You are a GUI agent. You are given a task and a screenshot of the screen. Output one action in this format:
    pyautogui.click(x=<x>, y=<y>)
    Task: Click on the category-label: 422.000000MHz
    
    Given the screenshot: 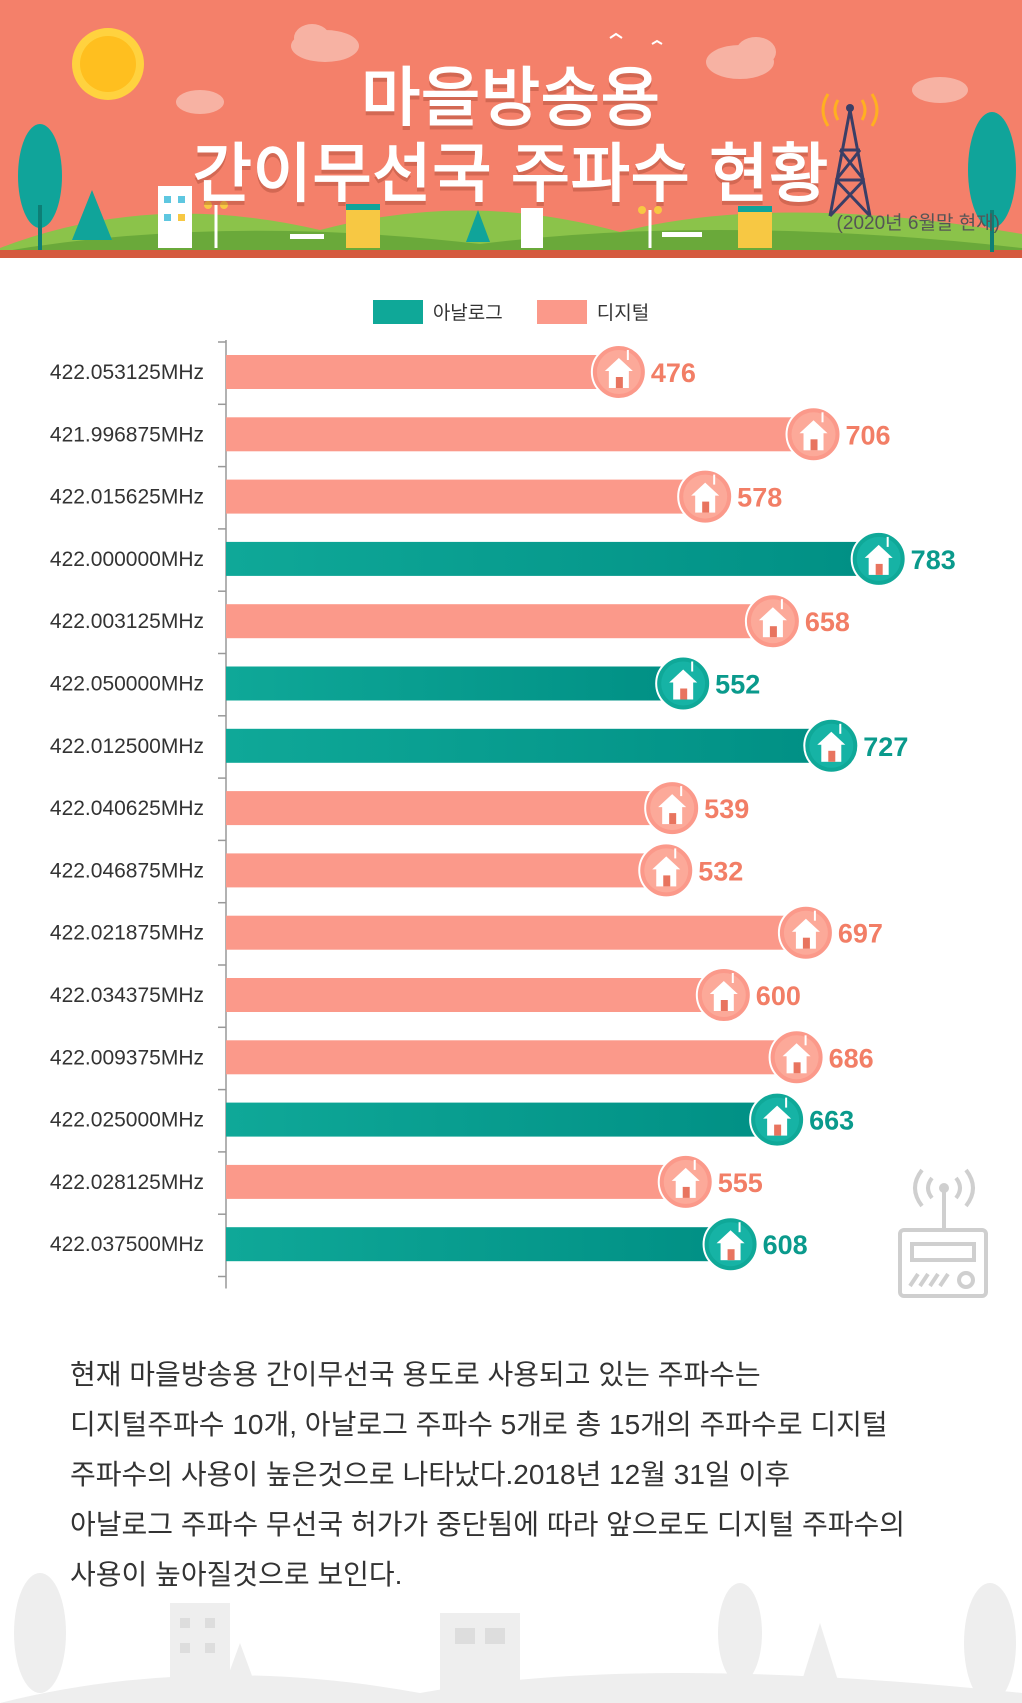 What is the action you would take?
    pyautogui.click(x=127, y=559)
    